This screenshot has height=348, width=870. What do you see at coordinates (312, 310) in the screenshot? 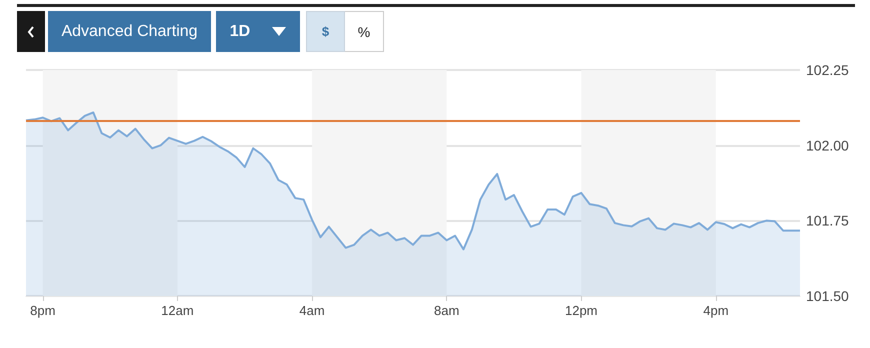
I see `x-tick-label: 4am` at bounding box center [312, 310].